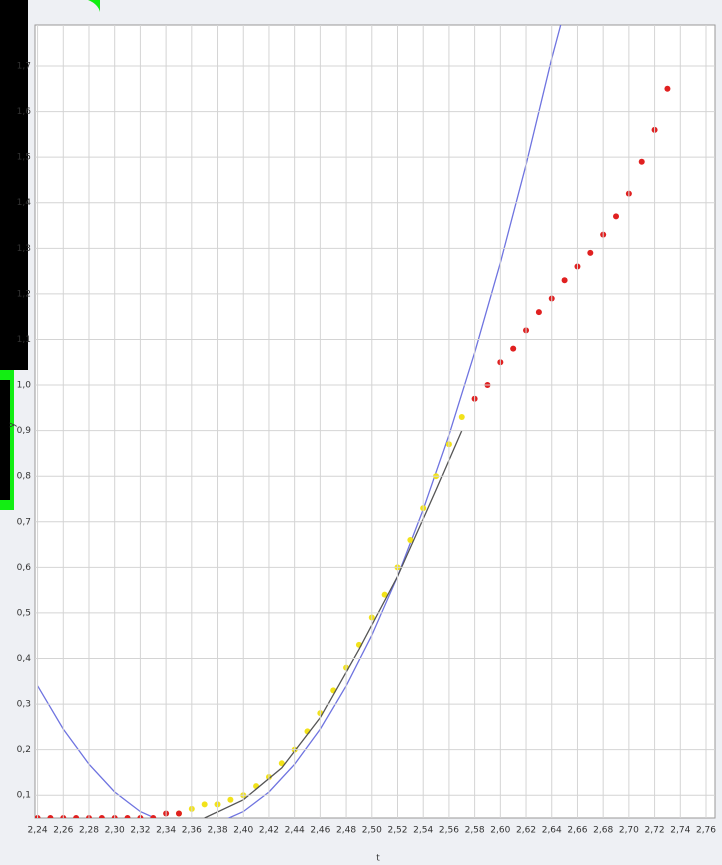 The height and width of the screenshot is (865, 722). What do you see at coordinates (24, 112) in the screenshot?
I see `y-tick-label: 1,6` at bounding box center [24, 112].